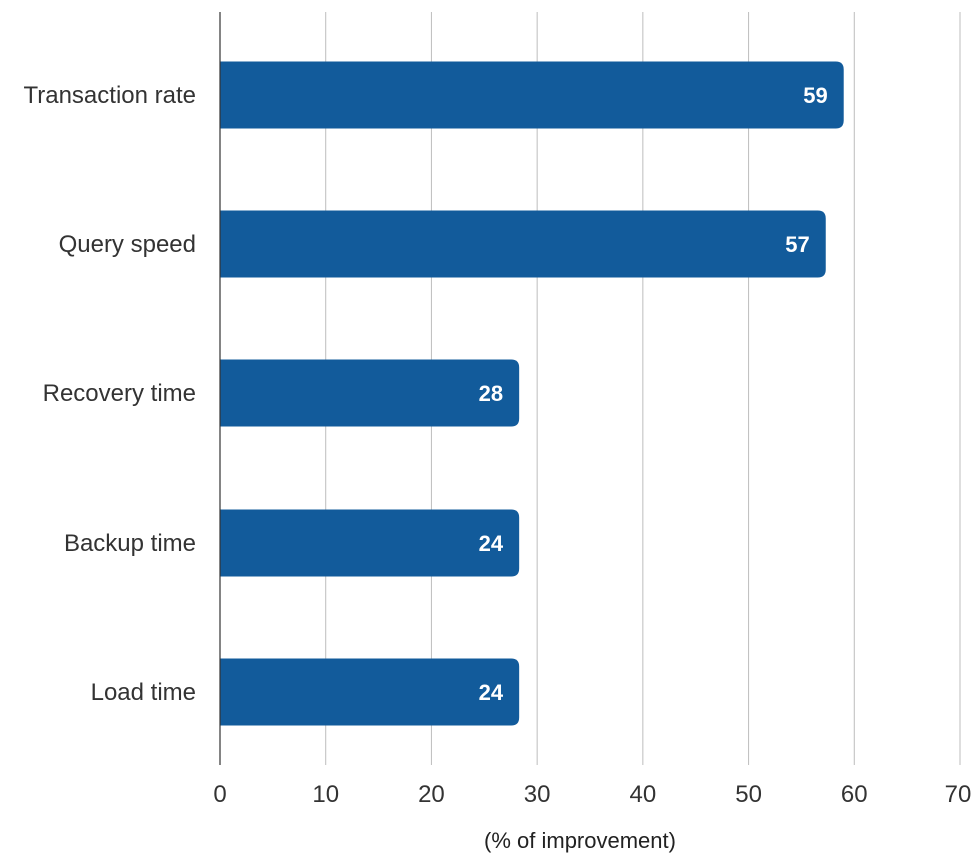 Image resolution: width=980 pixels, height=865 pixels. I want to click on x-tick-label: 70, so click(958, 794).